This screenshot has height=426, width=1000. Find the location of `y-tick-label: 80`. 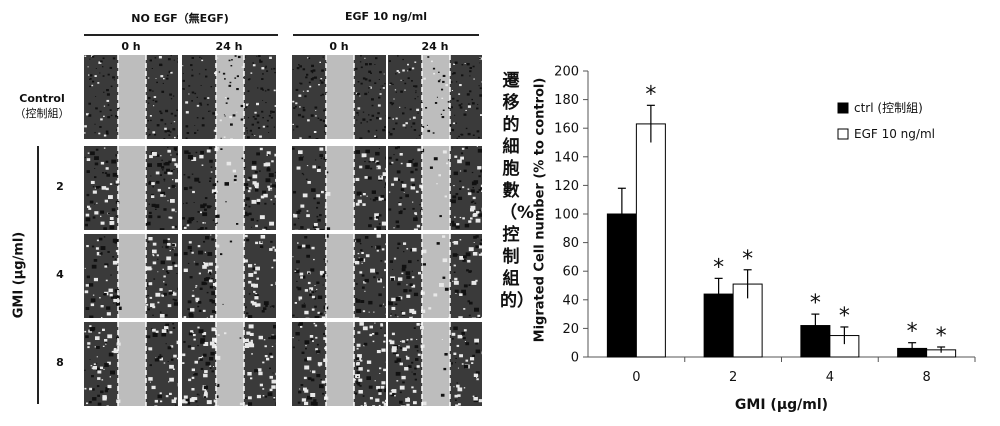

y-tick-label: 80 is located at coordinates (570, 243).